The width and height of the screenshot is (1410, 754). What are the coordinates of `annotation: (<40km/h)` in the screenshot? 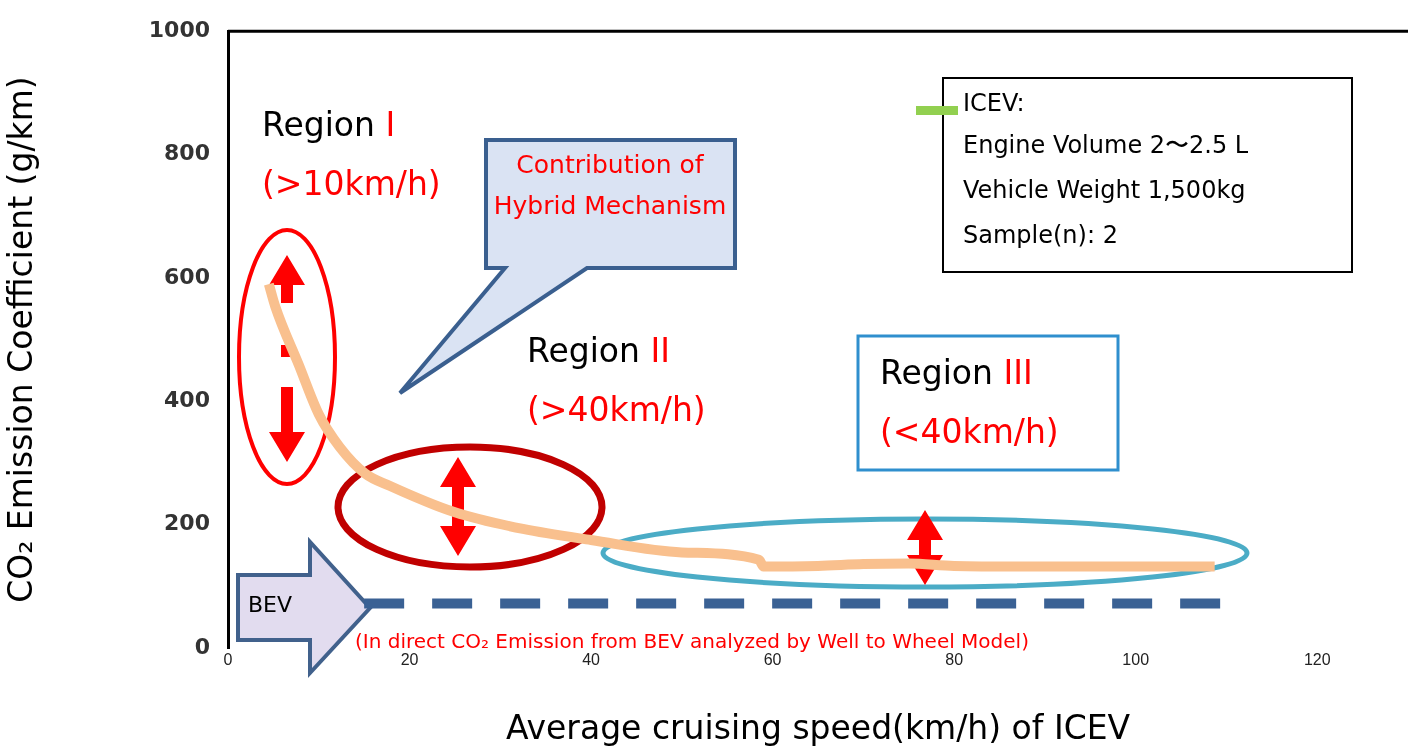 It's located at (969, 431).